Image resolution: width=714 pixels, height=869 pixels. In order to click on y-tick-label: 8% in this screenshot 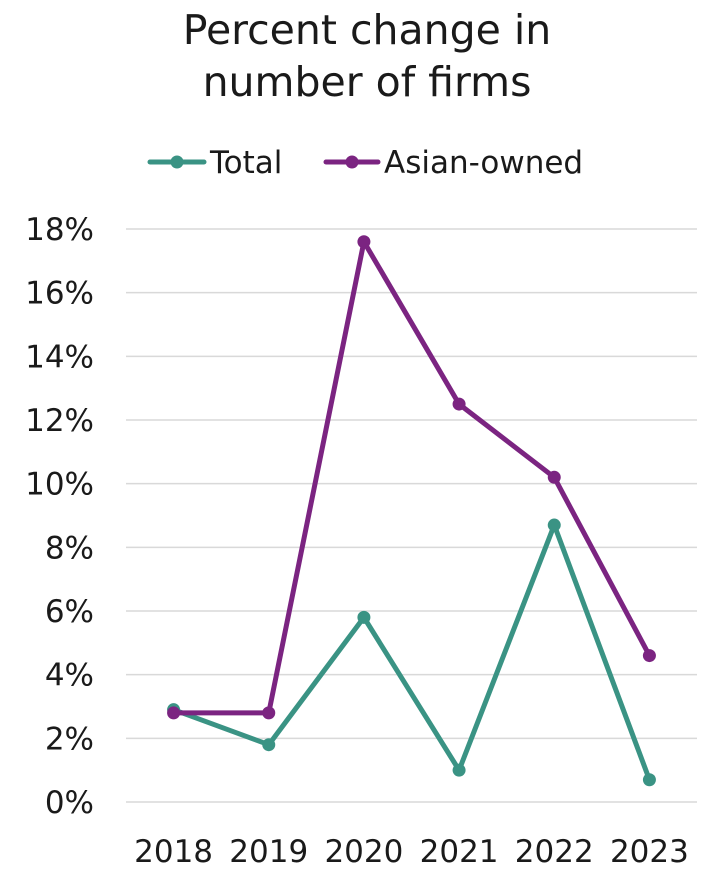, I will do `click(69, 548)`.